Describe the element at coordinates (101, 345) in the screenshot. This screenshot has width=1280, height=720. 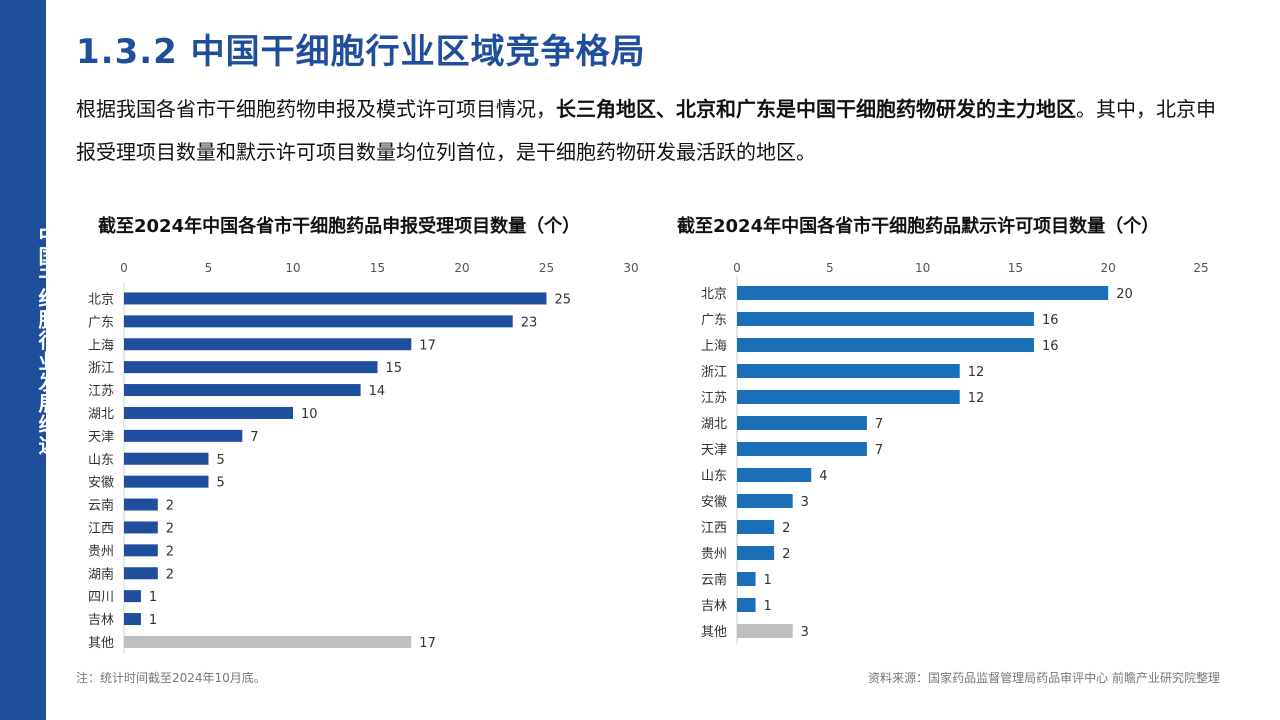
I see `chart1-category-label: 上海` at that location.